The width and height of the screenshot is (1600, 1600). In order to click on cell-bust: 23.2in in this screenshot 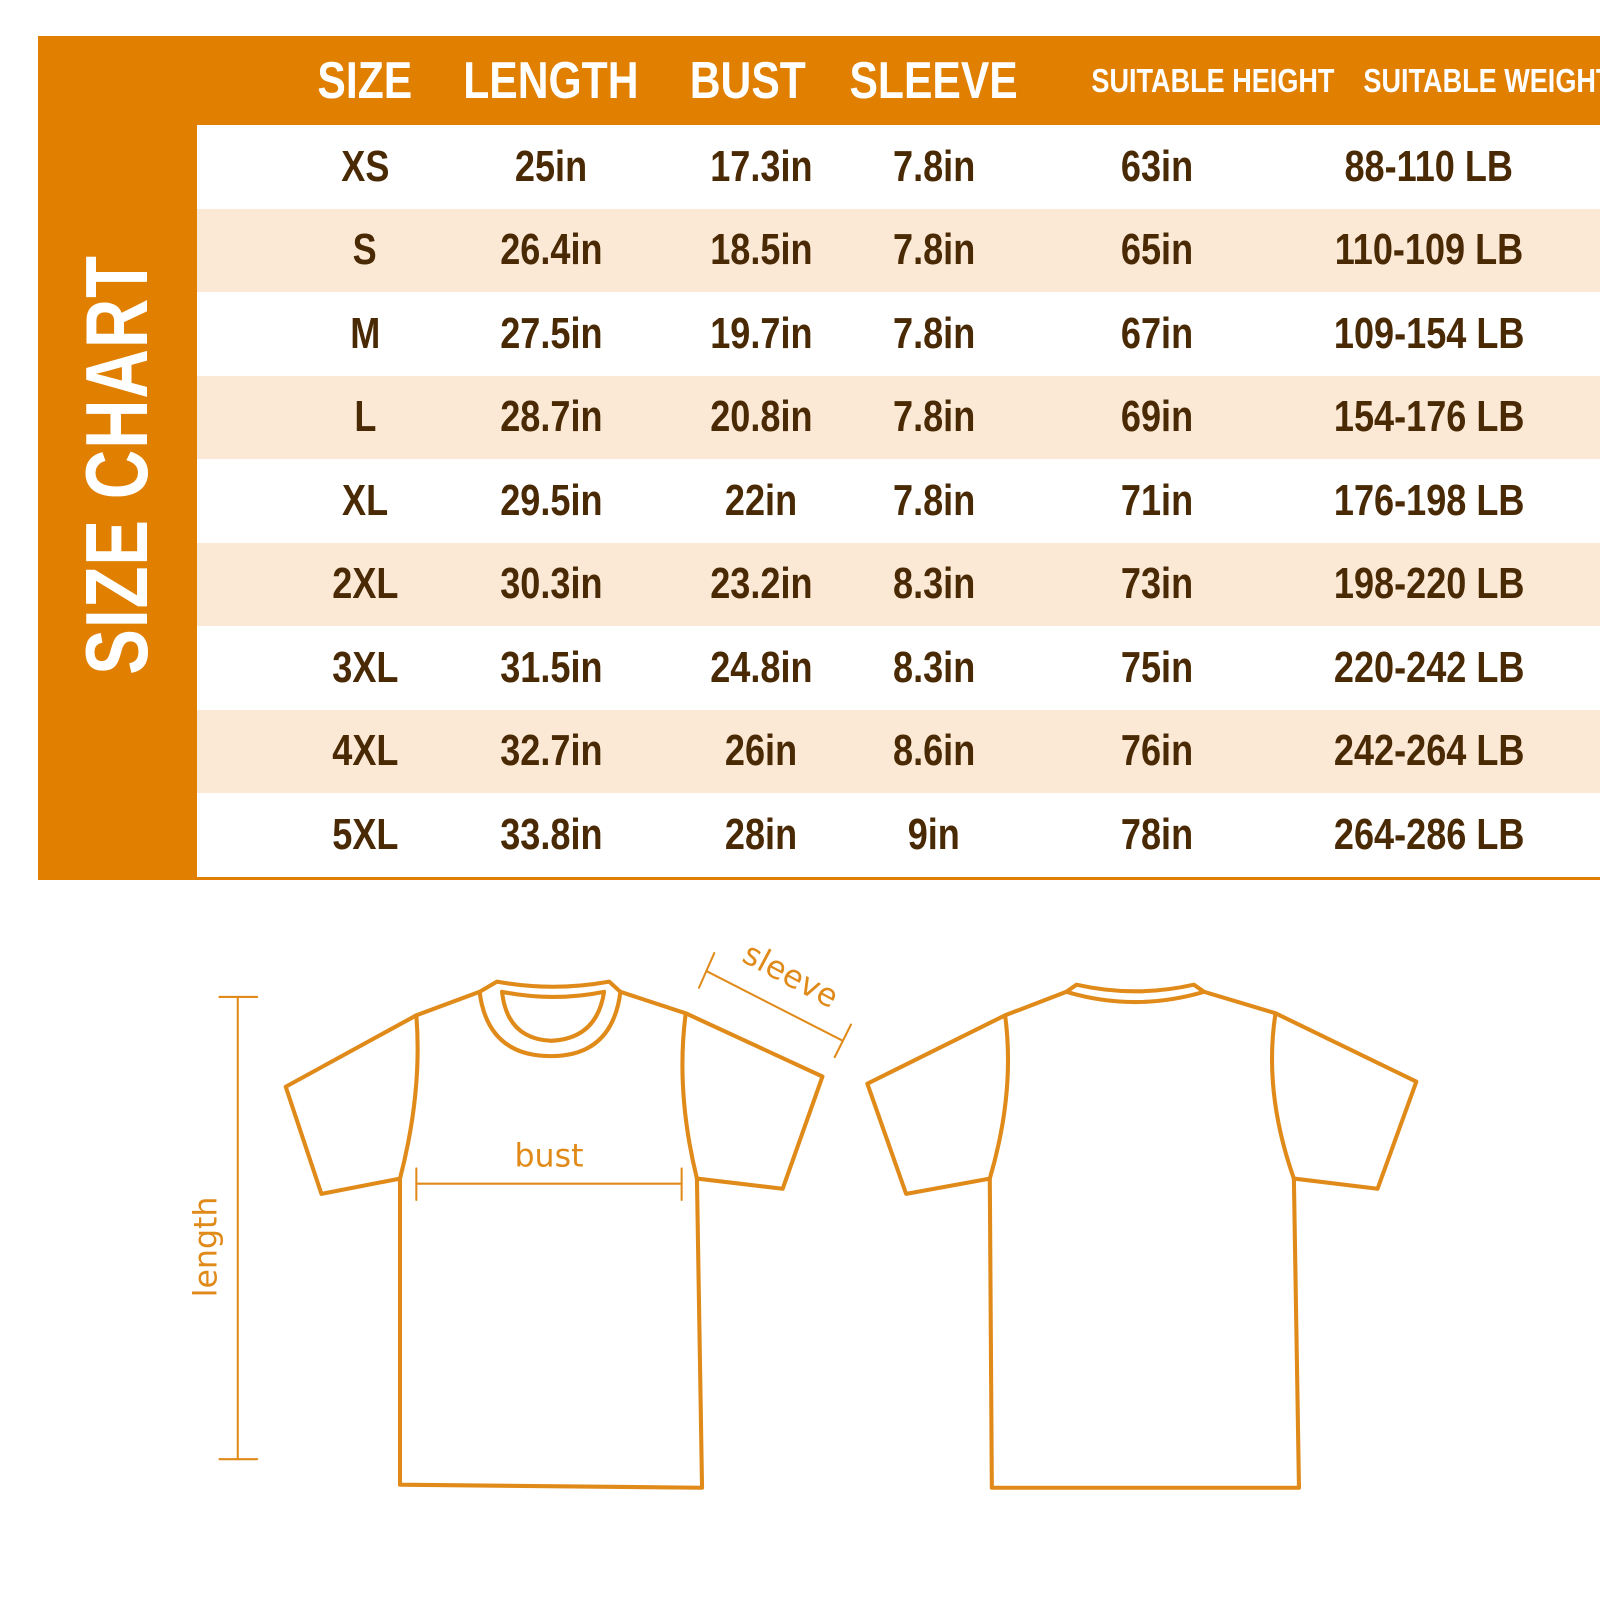, I will do `click(761, 585)`.